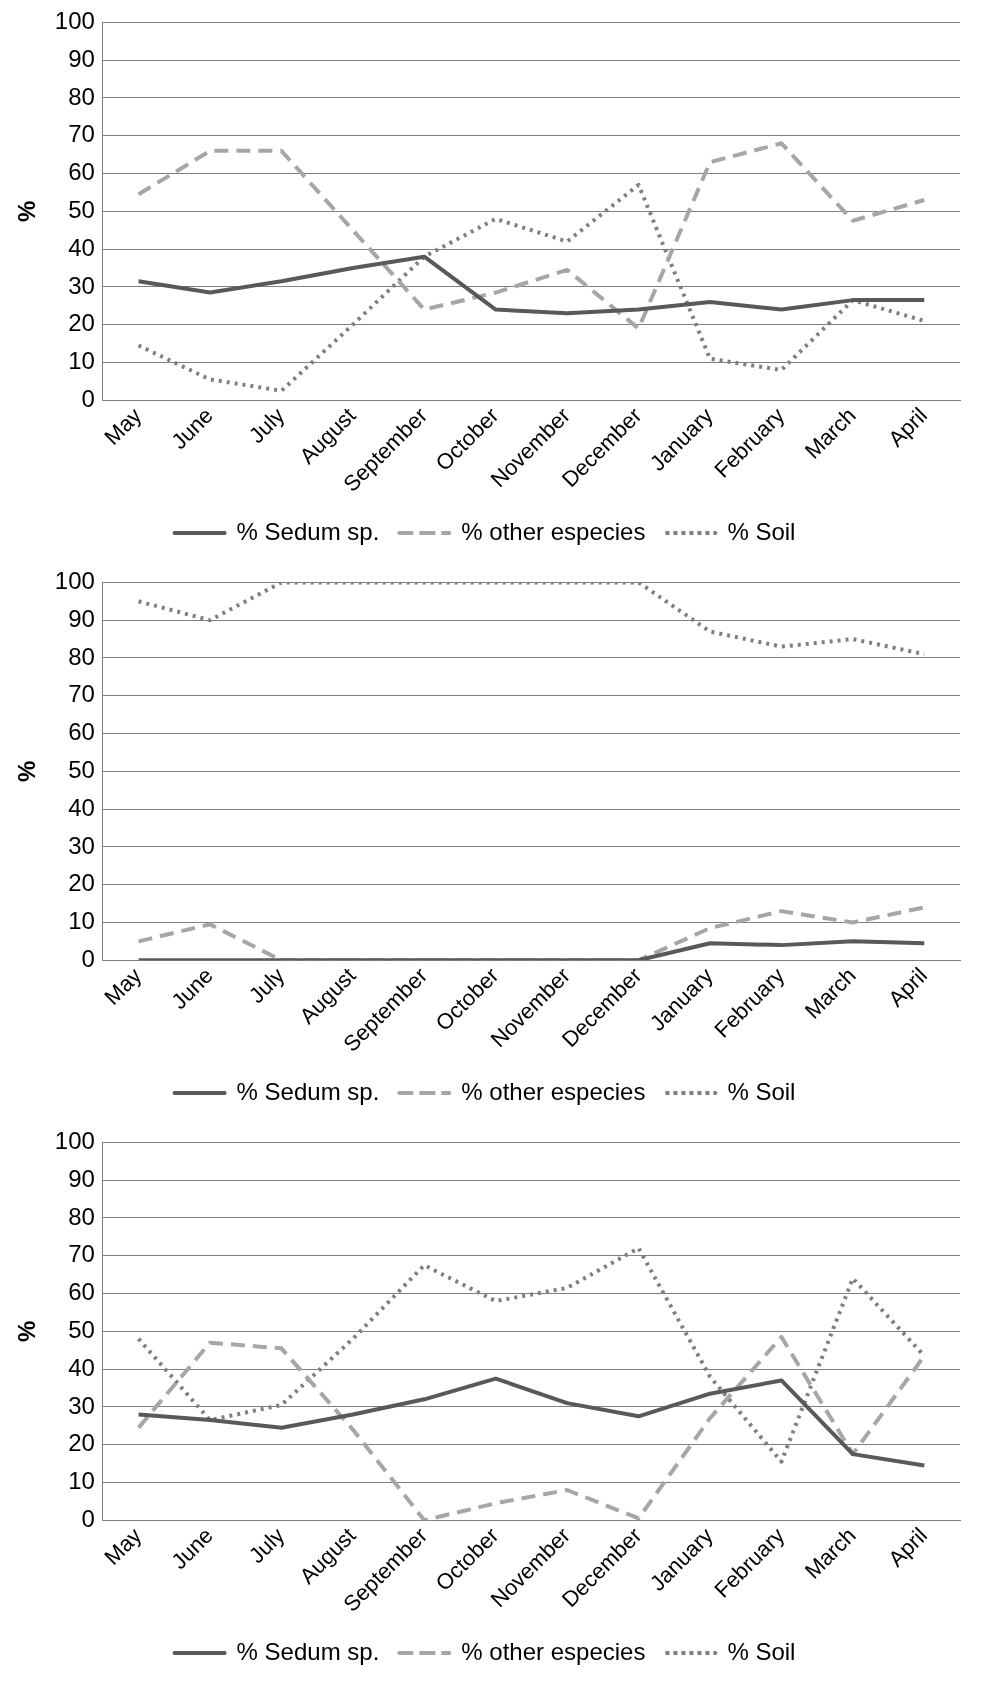 The height and width of the screenshot is (1685, 990). What do you see at coordinates (531, 236) in the screenshot?
I see `line-series` at bounding box center [531, 236].